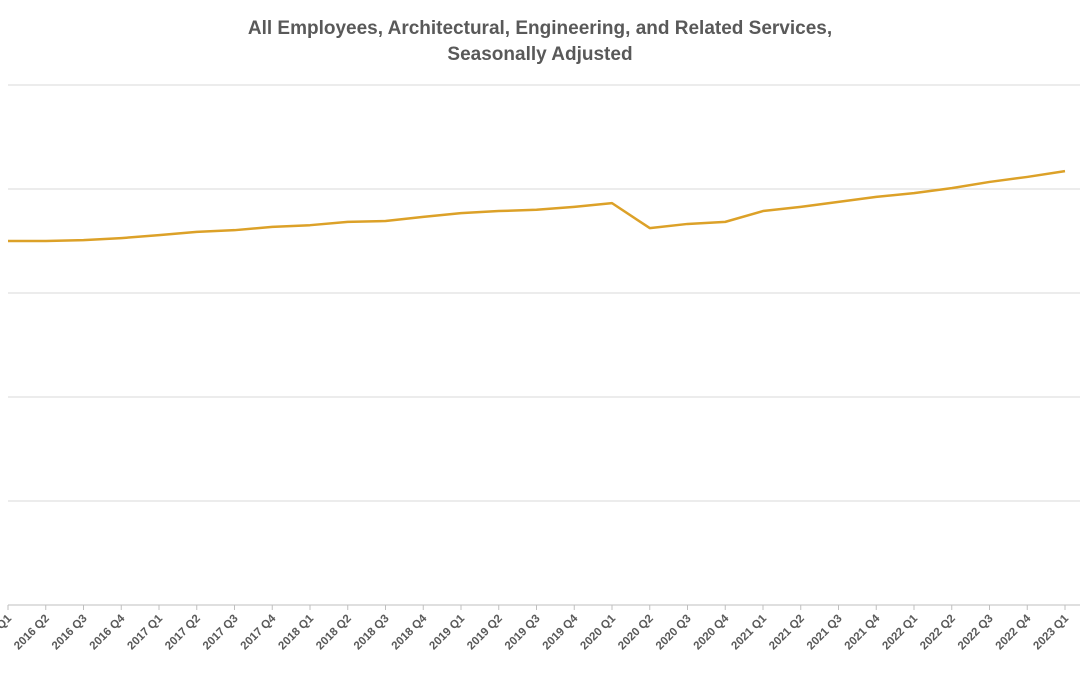  I want to click on x-tick-label: 2020 Q2, so click(636, 633).